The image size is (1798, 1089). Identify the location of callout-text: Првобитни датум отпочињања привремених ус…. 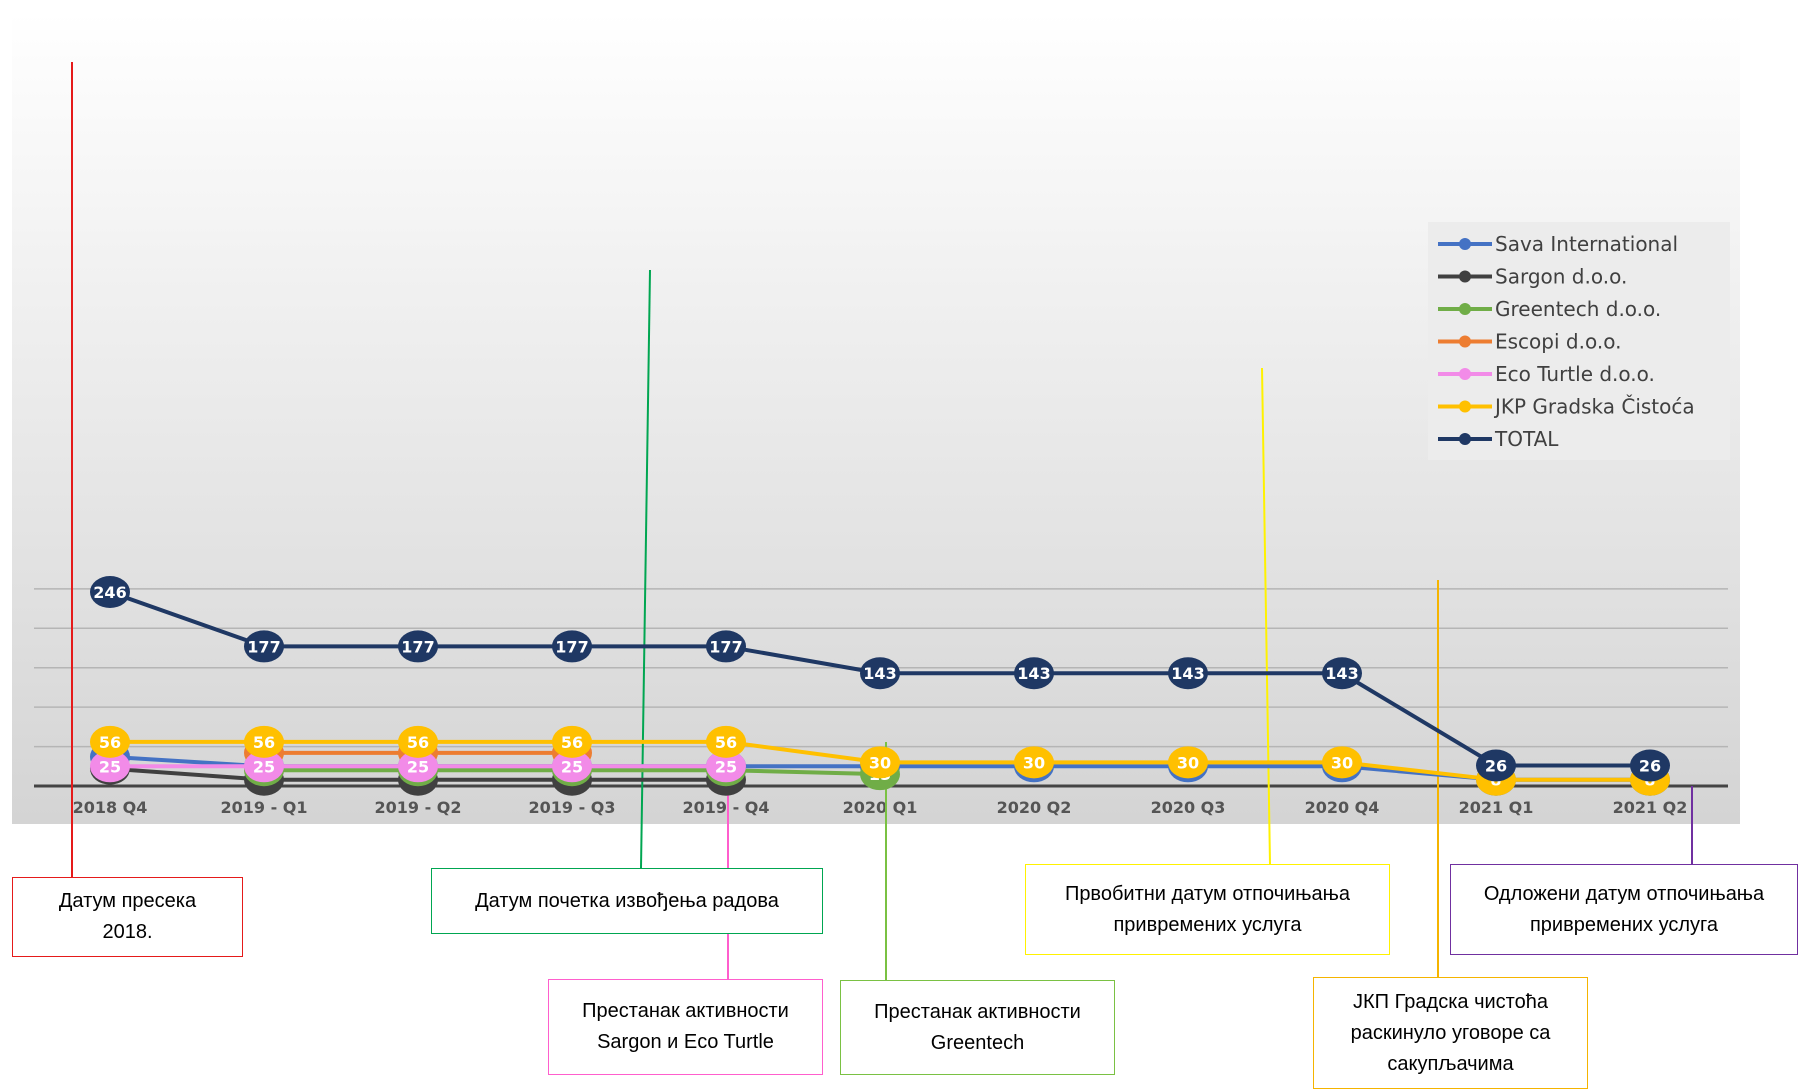
(1207, 910).